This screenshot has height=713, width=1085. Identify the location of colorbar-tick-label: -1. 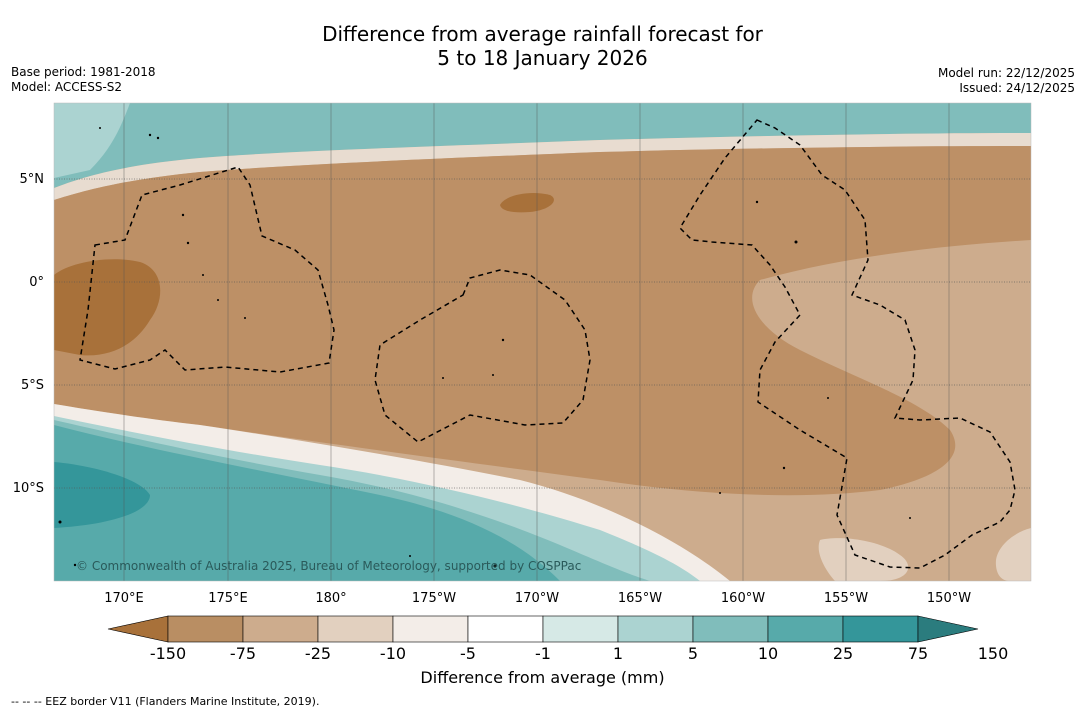
(543, 653).